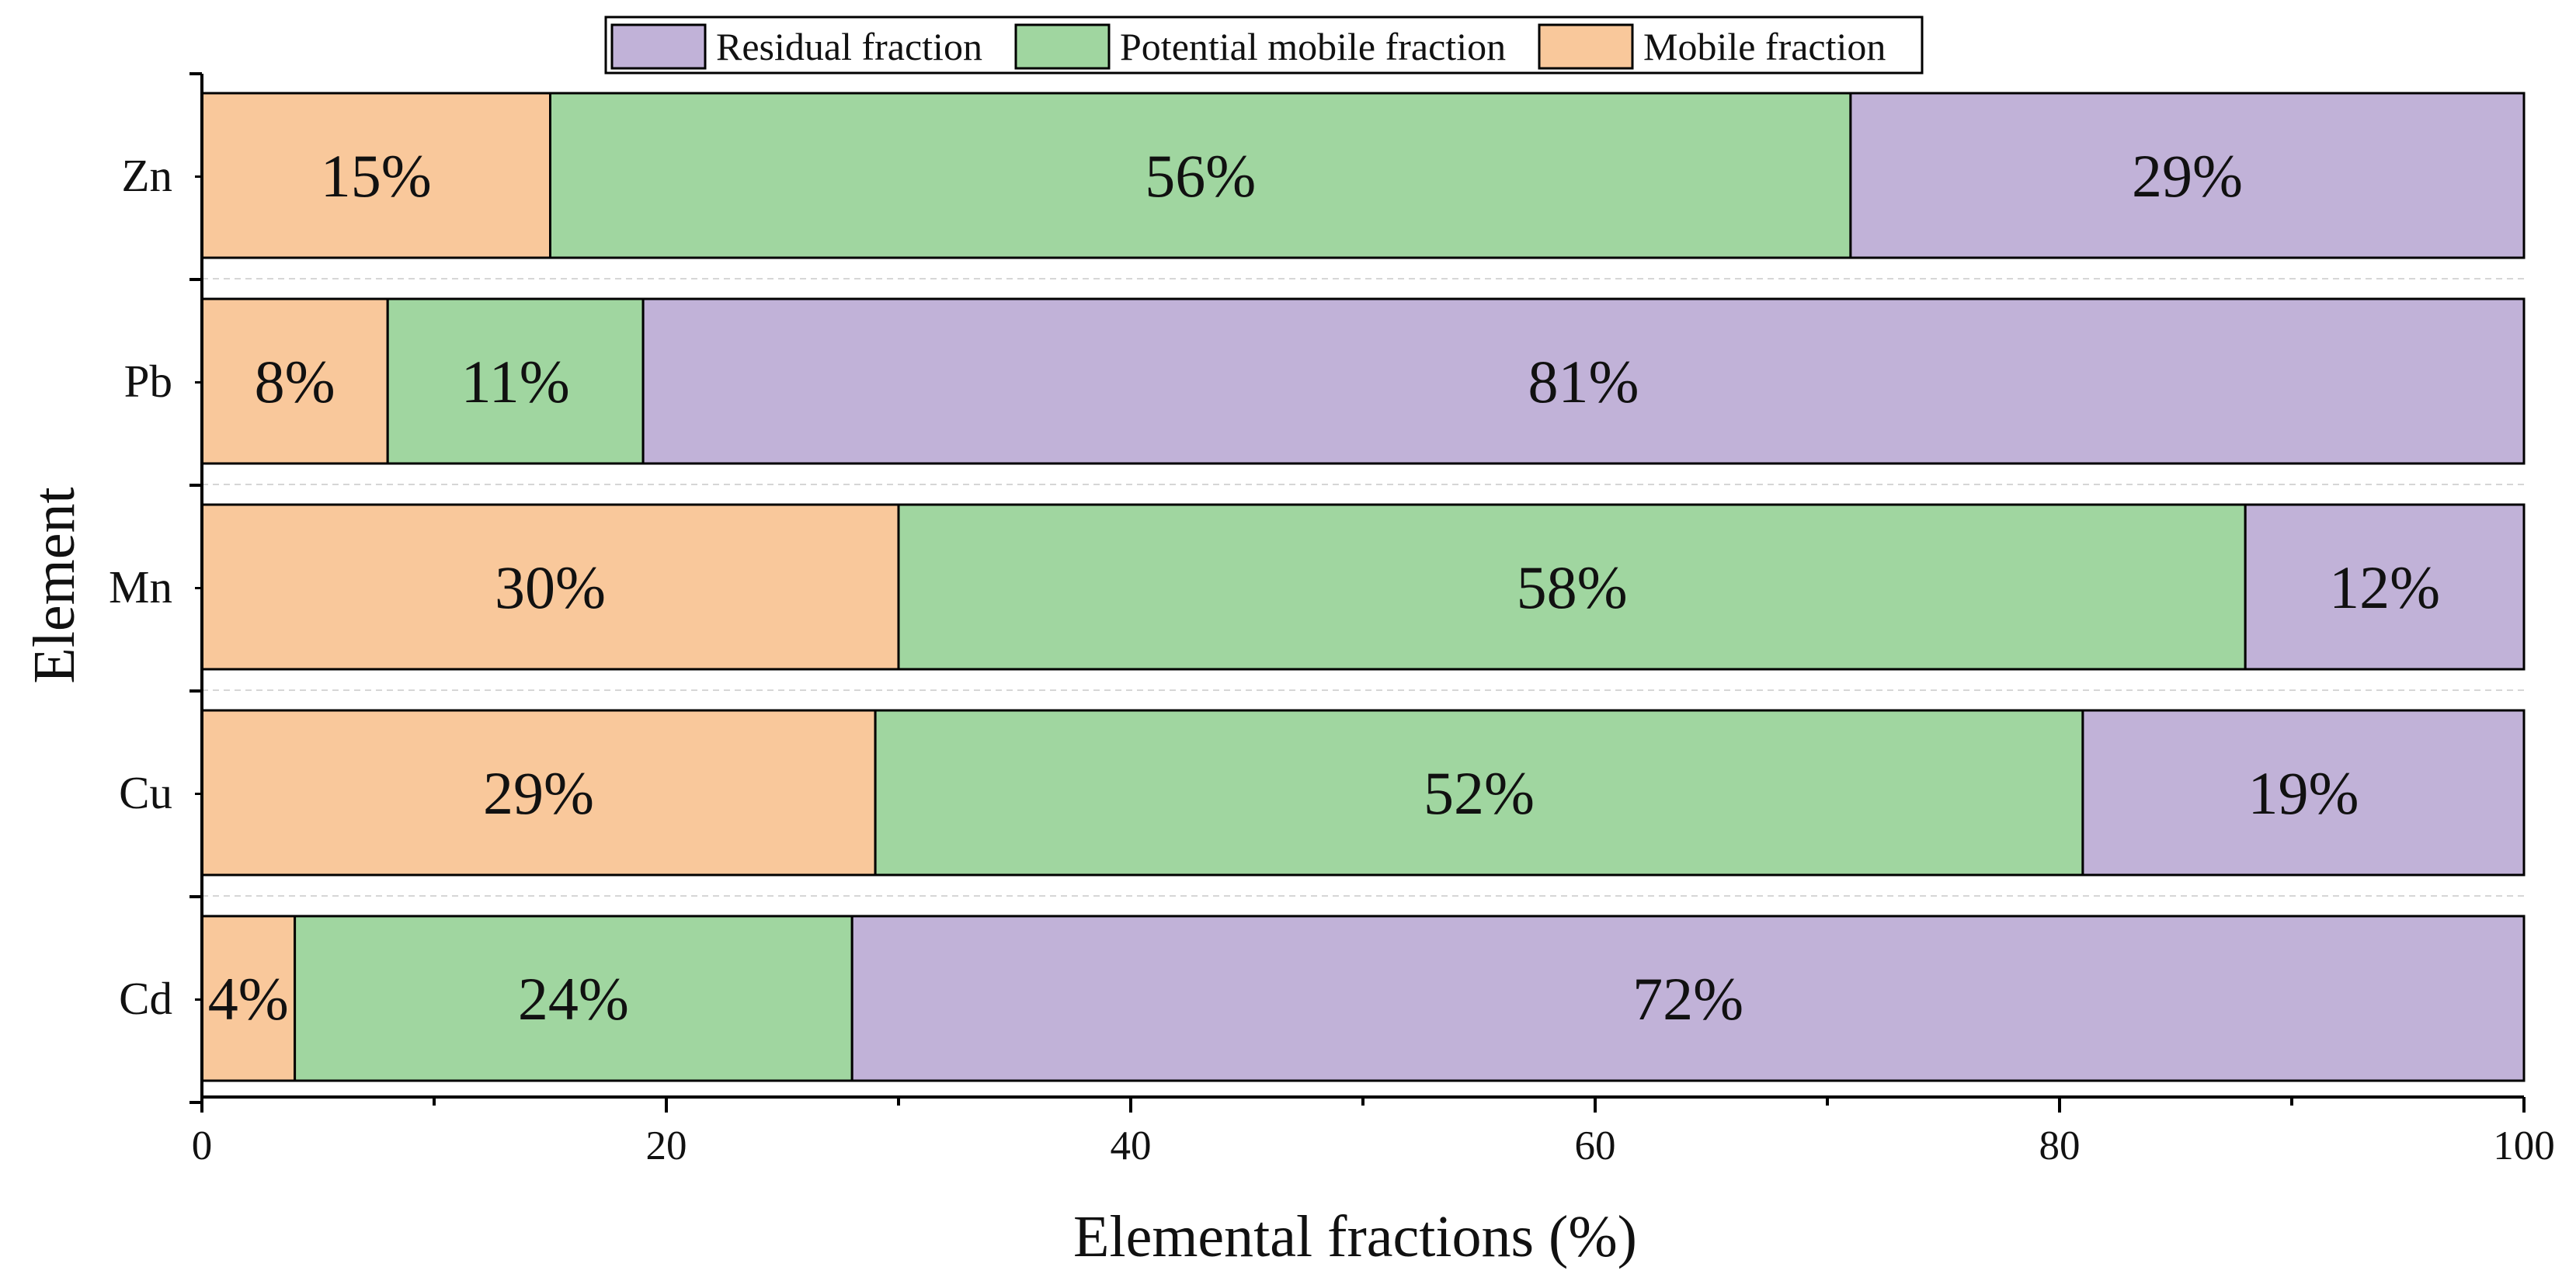 This screenshot has width=2576, height=1288. What do you see at coordinates (145, 792) in the screenshot?
I see `y-tick-label-cu: Cu` at bounding box center [145, 792].